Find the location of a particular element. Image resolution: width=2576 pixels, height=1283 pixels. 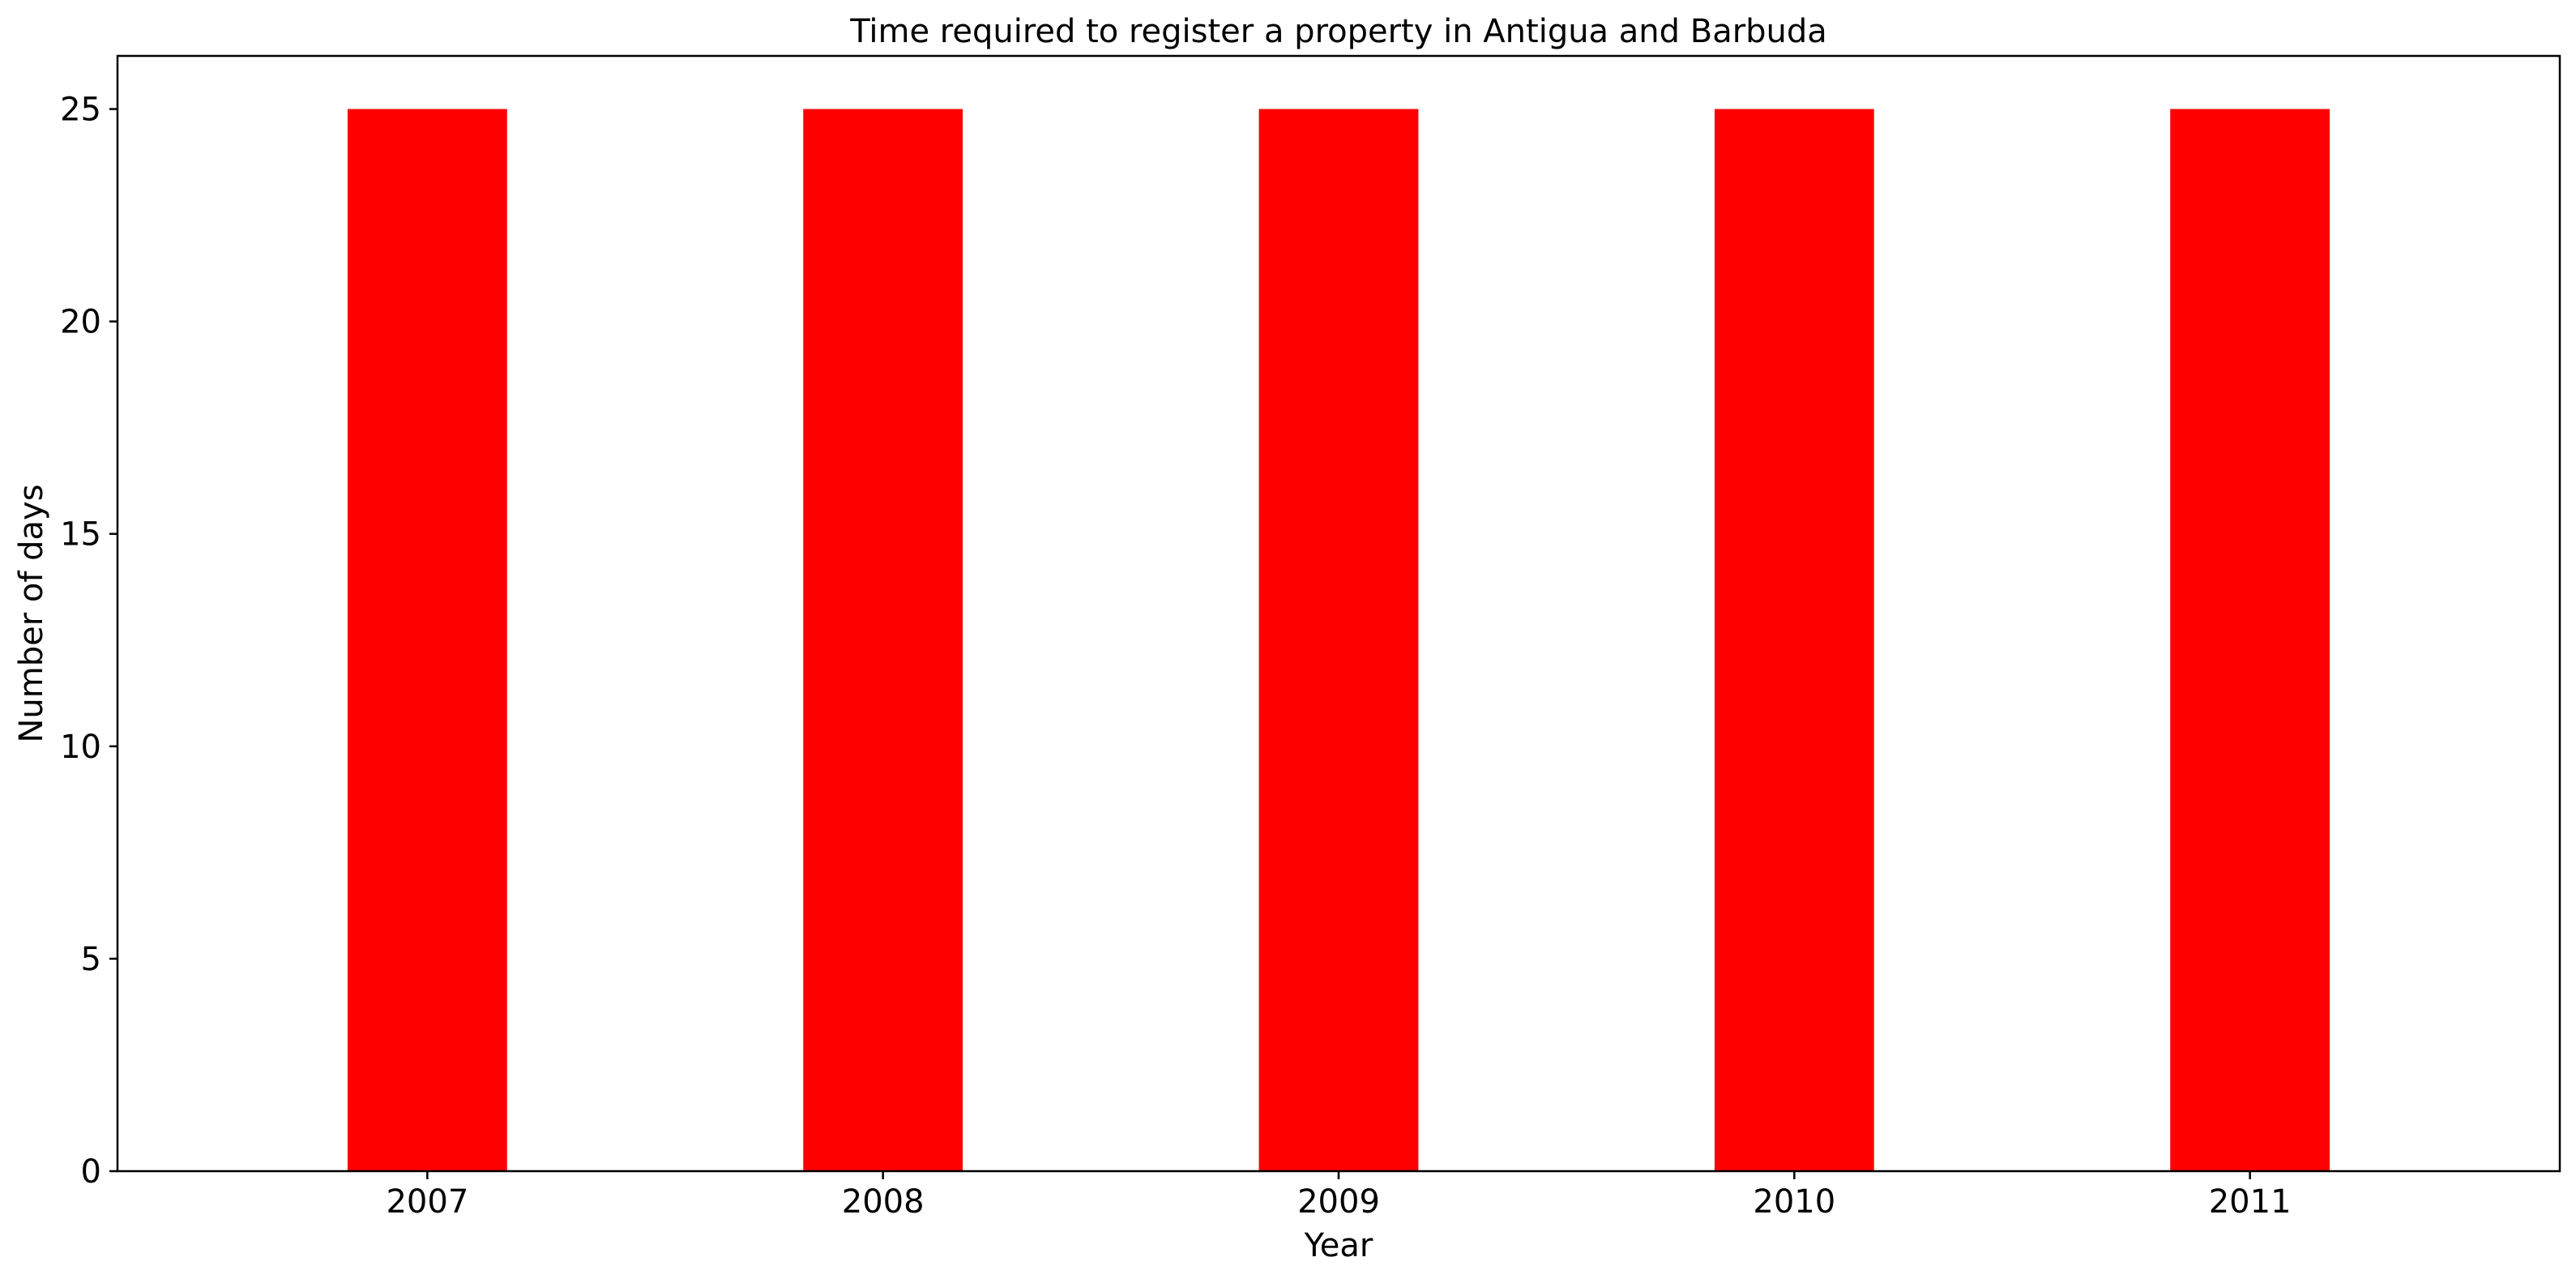

x-axis-ticks: 2007 2008 2009 2010 2011 is located at coordinates (1339, 1196).